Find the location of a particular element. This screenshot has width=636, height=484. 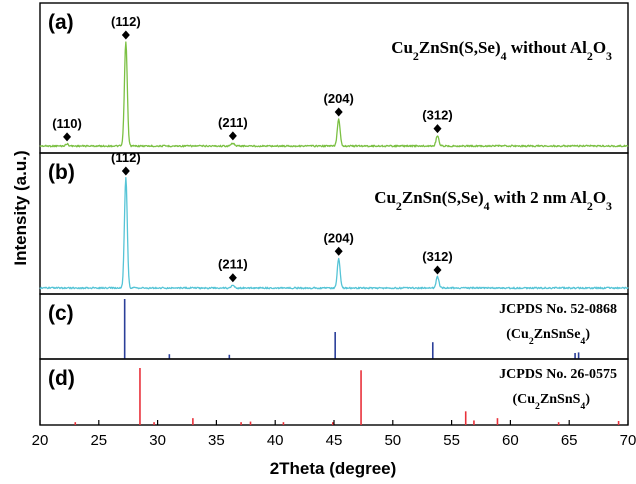

x-axis: 20 25 30 35 40 45 50 55 60 65 70 is located at coordinates (334, 434).